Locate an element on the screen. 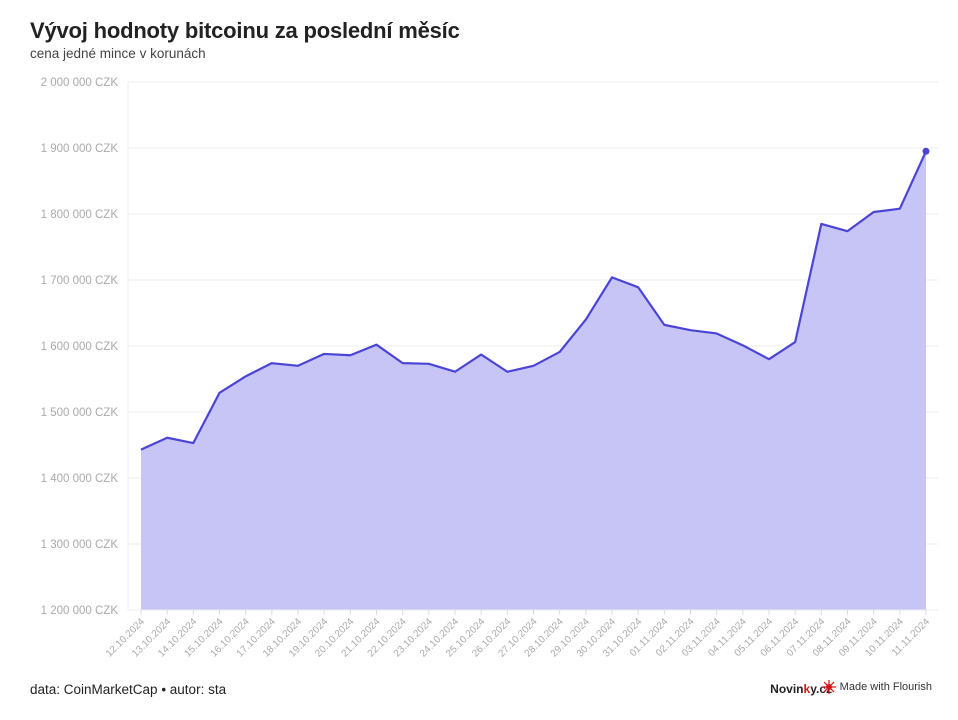 This screenshot has height=720, width=958. flourish-credit: Made with Flourish is located at coordinates (876, 687).